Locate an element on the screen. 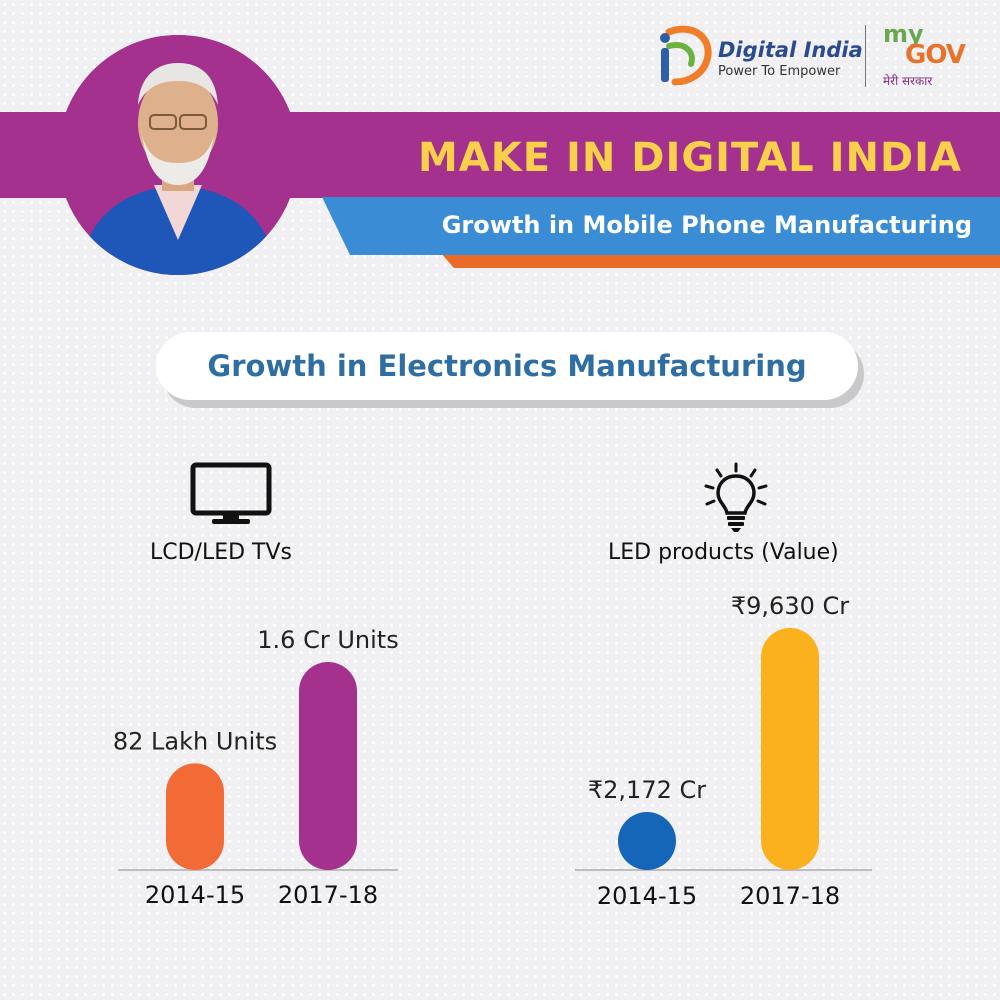 The height and width of the screenshot is (1000, 1000). tv-bar-chart: 82 Lakh Units 2014-15 1.6 Cr Units 2017-18 is located at coordinates (256, 767).